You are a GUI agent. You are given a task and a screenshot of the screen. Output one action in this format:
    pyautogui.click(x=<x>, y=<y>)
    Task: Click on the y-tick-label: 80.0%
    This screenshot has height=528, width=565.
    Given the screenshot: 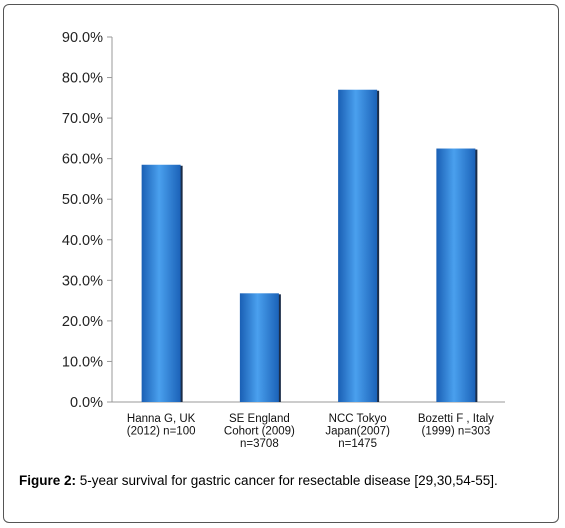 What is the action you would take?
    pyautogui.click(x=82, y=79)
    